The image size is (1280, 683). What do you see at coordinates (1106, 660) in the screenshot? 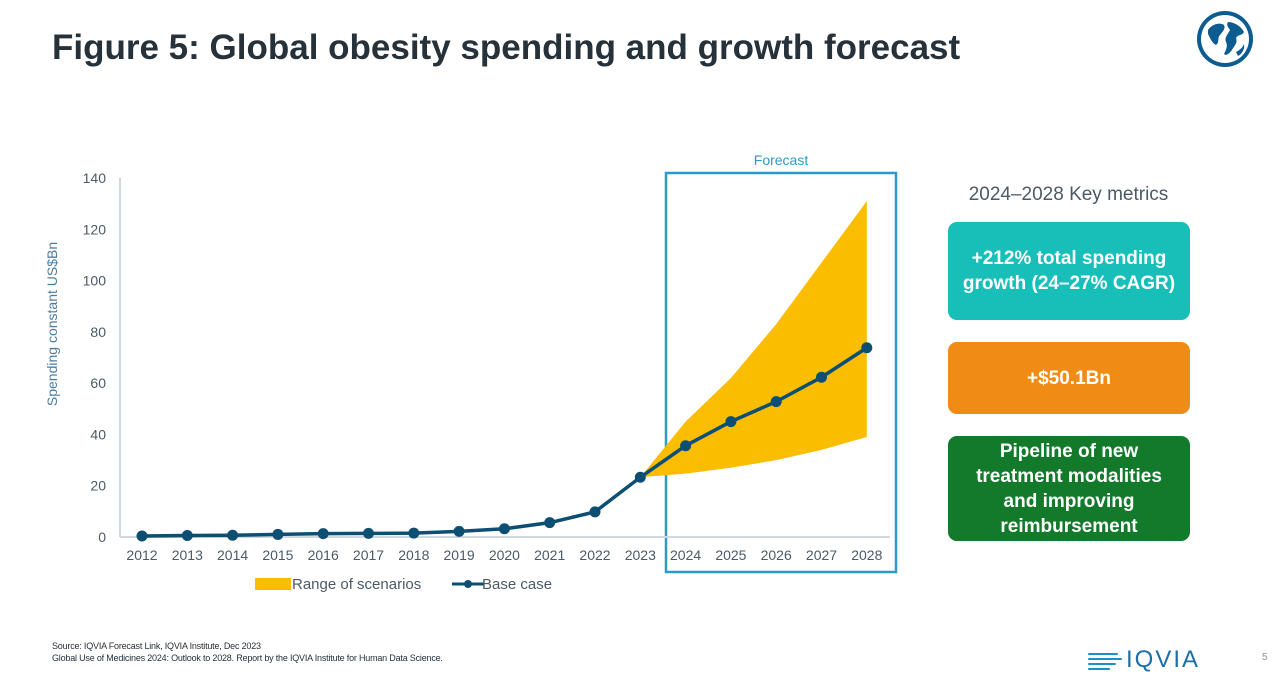
I see `logo-lines-icon` at bounding box center [1106, 660].